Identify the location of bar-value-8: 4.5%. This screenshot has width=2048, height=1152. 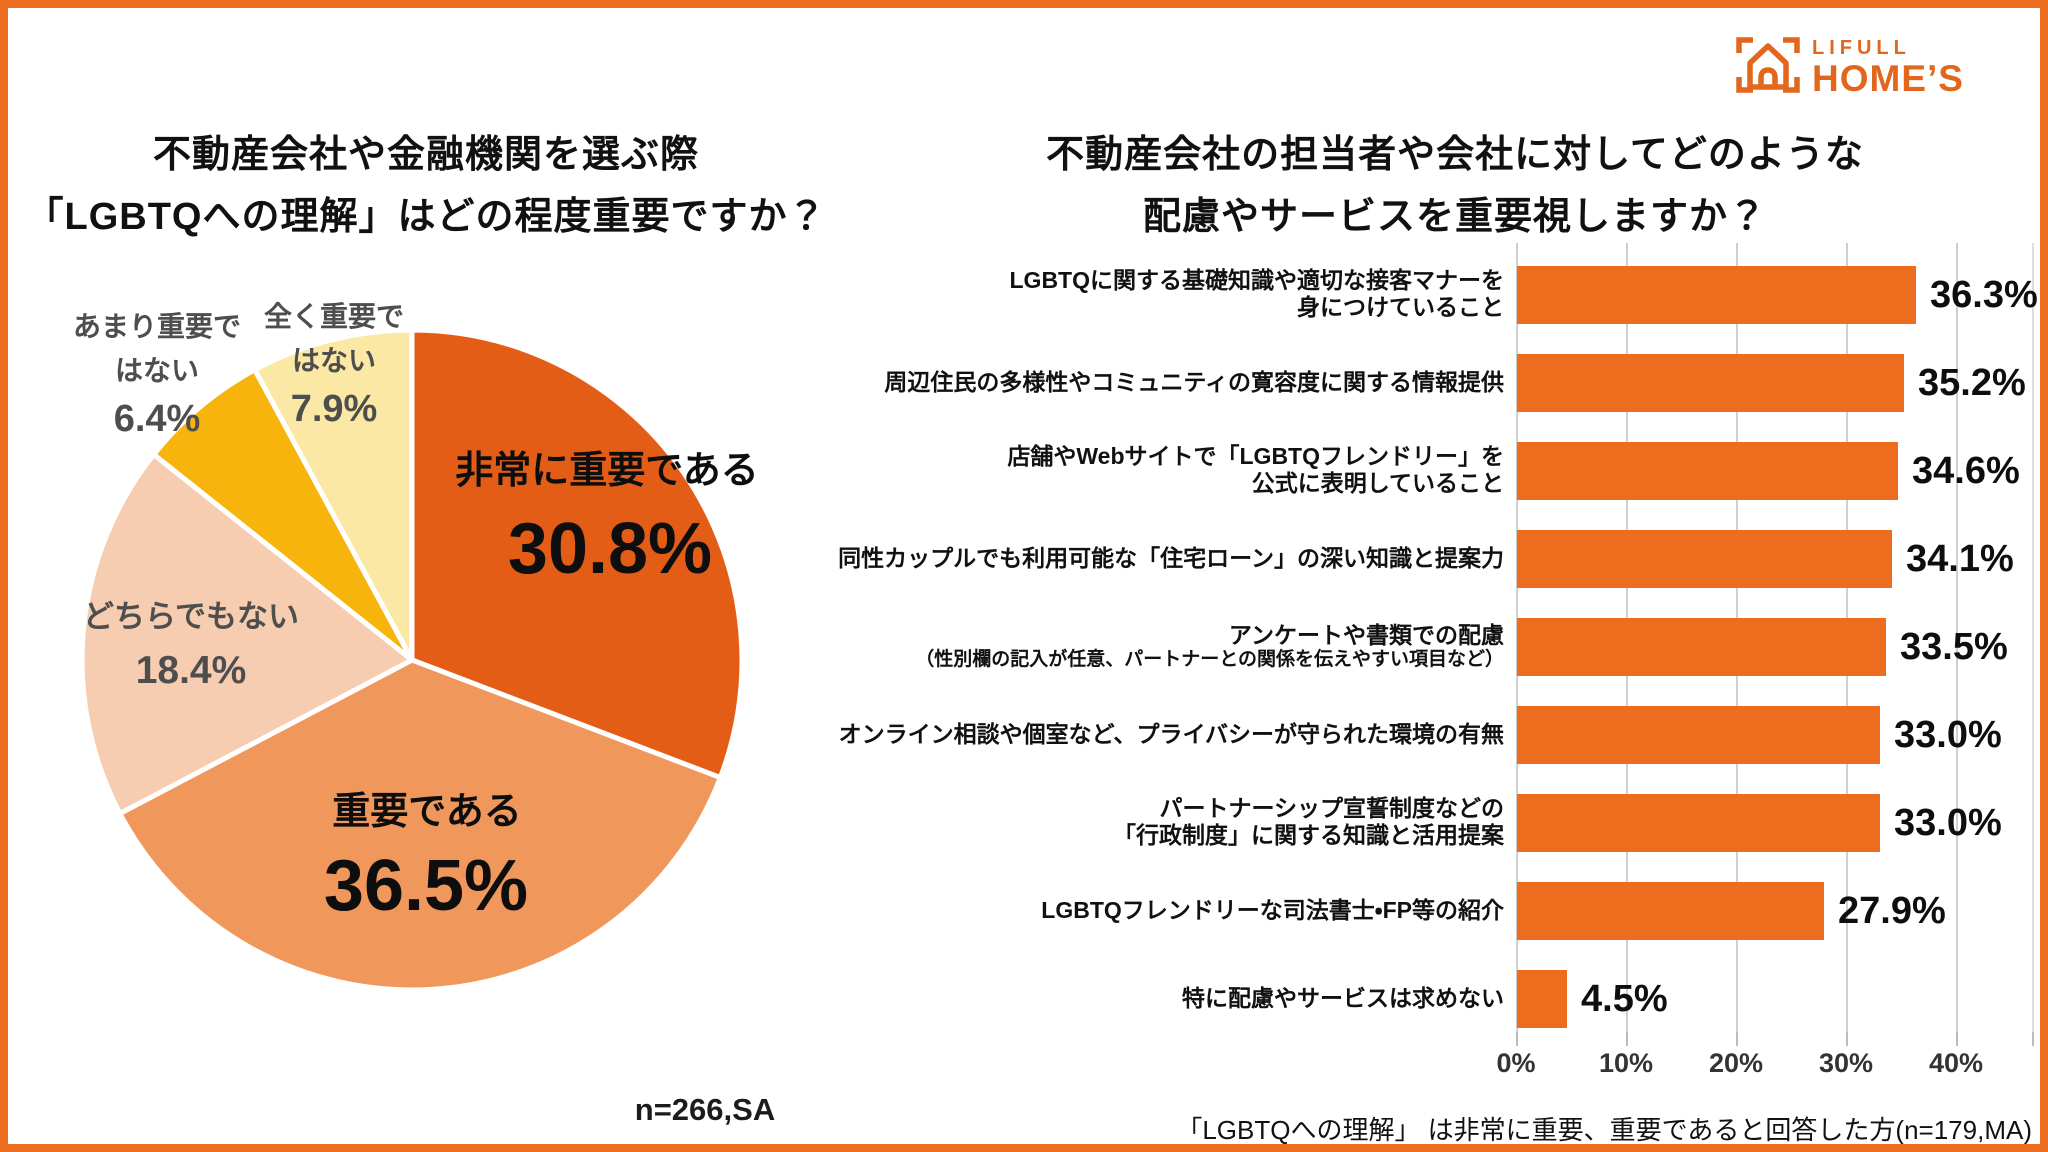
(1624, 999).